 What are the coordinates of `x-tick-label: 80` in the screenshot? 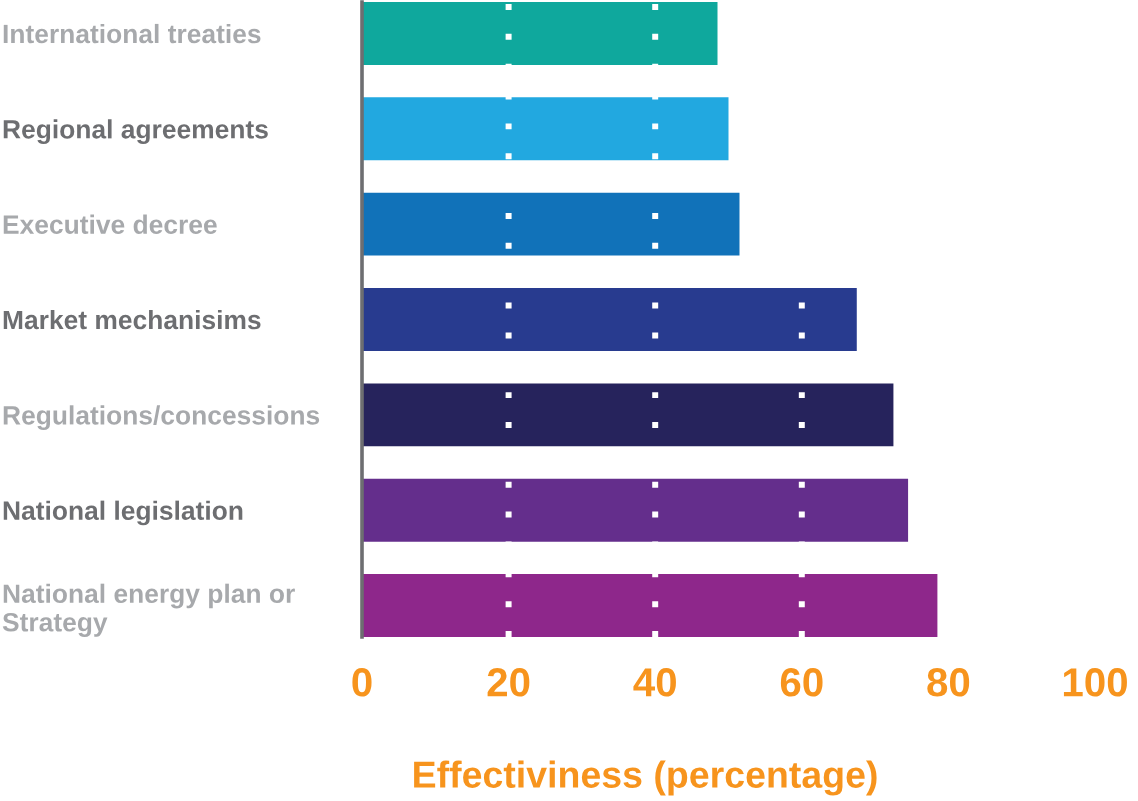 It's located at (948, 682).